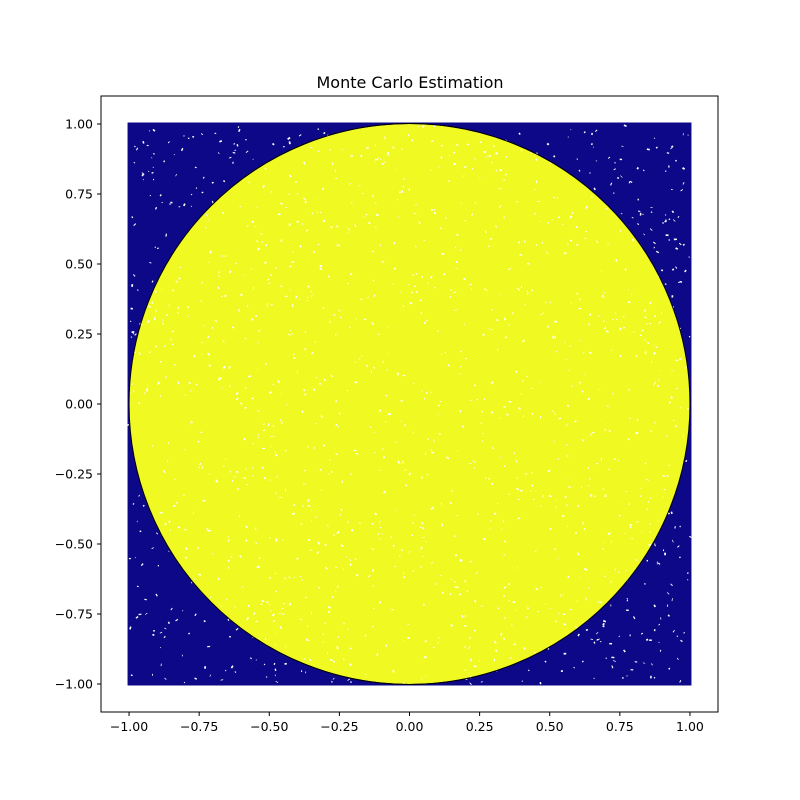 The height and width of the screenshot is (800, 800). Describe the element at coordinates (620, 726) in the screenshot. I see `x-tick-label: 0.75` at that location.